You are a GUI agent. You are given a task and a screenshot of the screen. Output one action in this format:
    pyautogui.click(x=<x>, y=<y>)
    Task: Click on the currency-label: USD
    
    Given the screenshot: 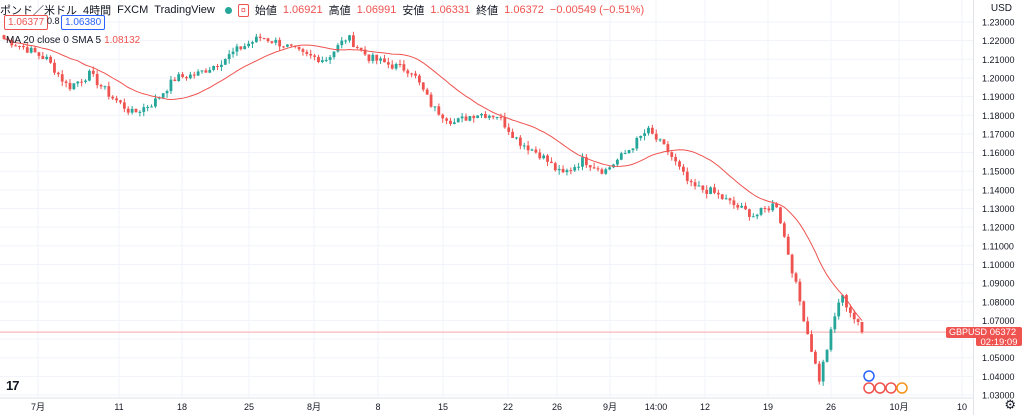 What is the action you would take?
    pyautogui.click(x=1001, y=8)
    